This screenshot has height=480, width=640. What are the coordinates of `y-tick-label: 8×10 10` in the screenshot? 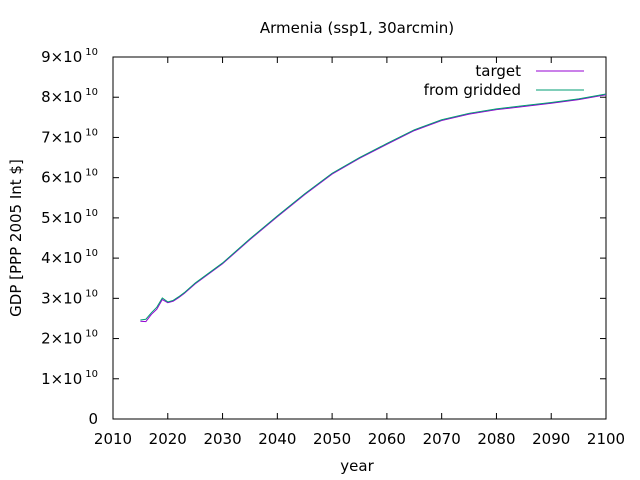 It's located at (69, 96).